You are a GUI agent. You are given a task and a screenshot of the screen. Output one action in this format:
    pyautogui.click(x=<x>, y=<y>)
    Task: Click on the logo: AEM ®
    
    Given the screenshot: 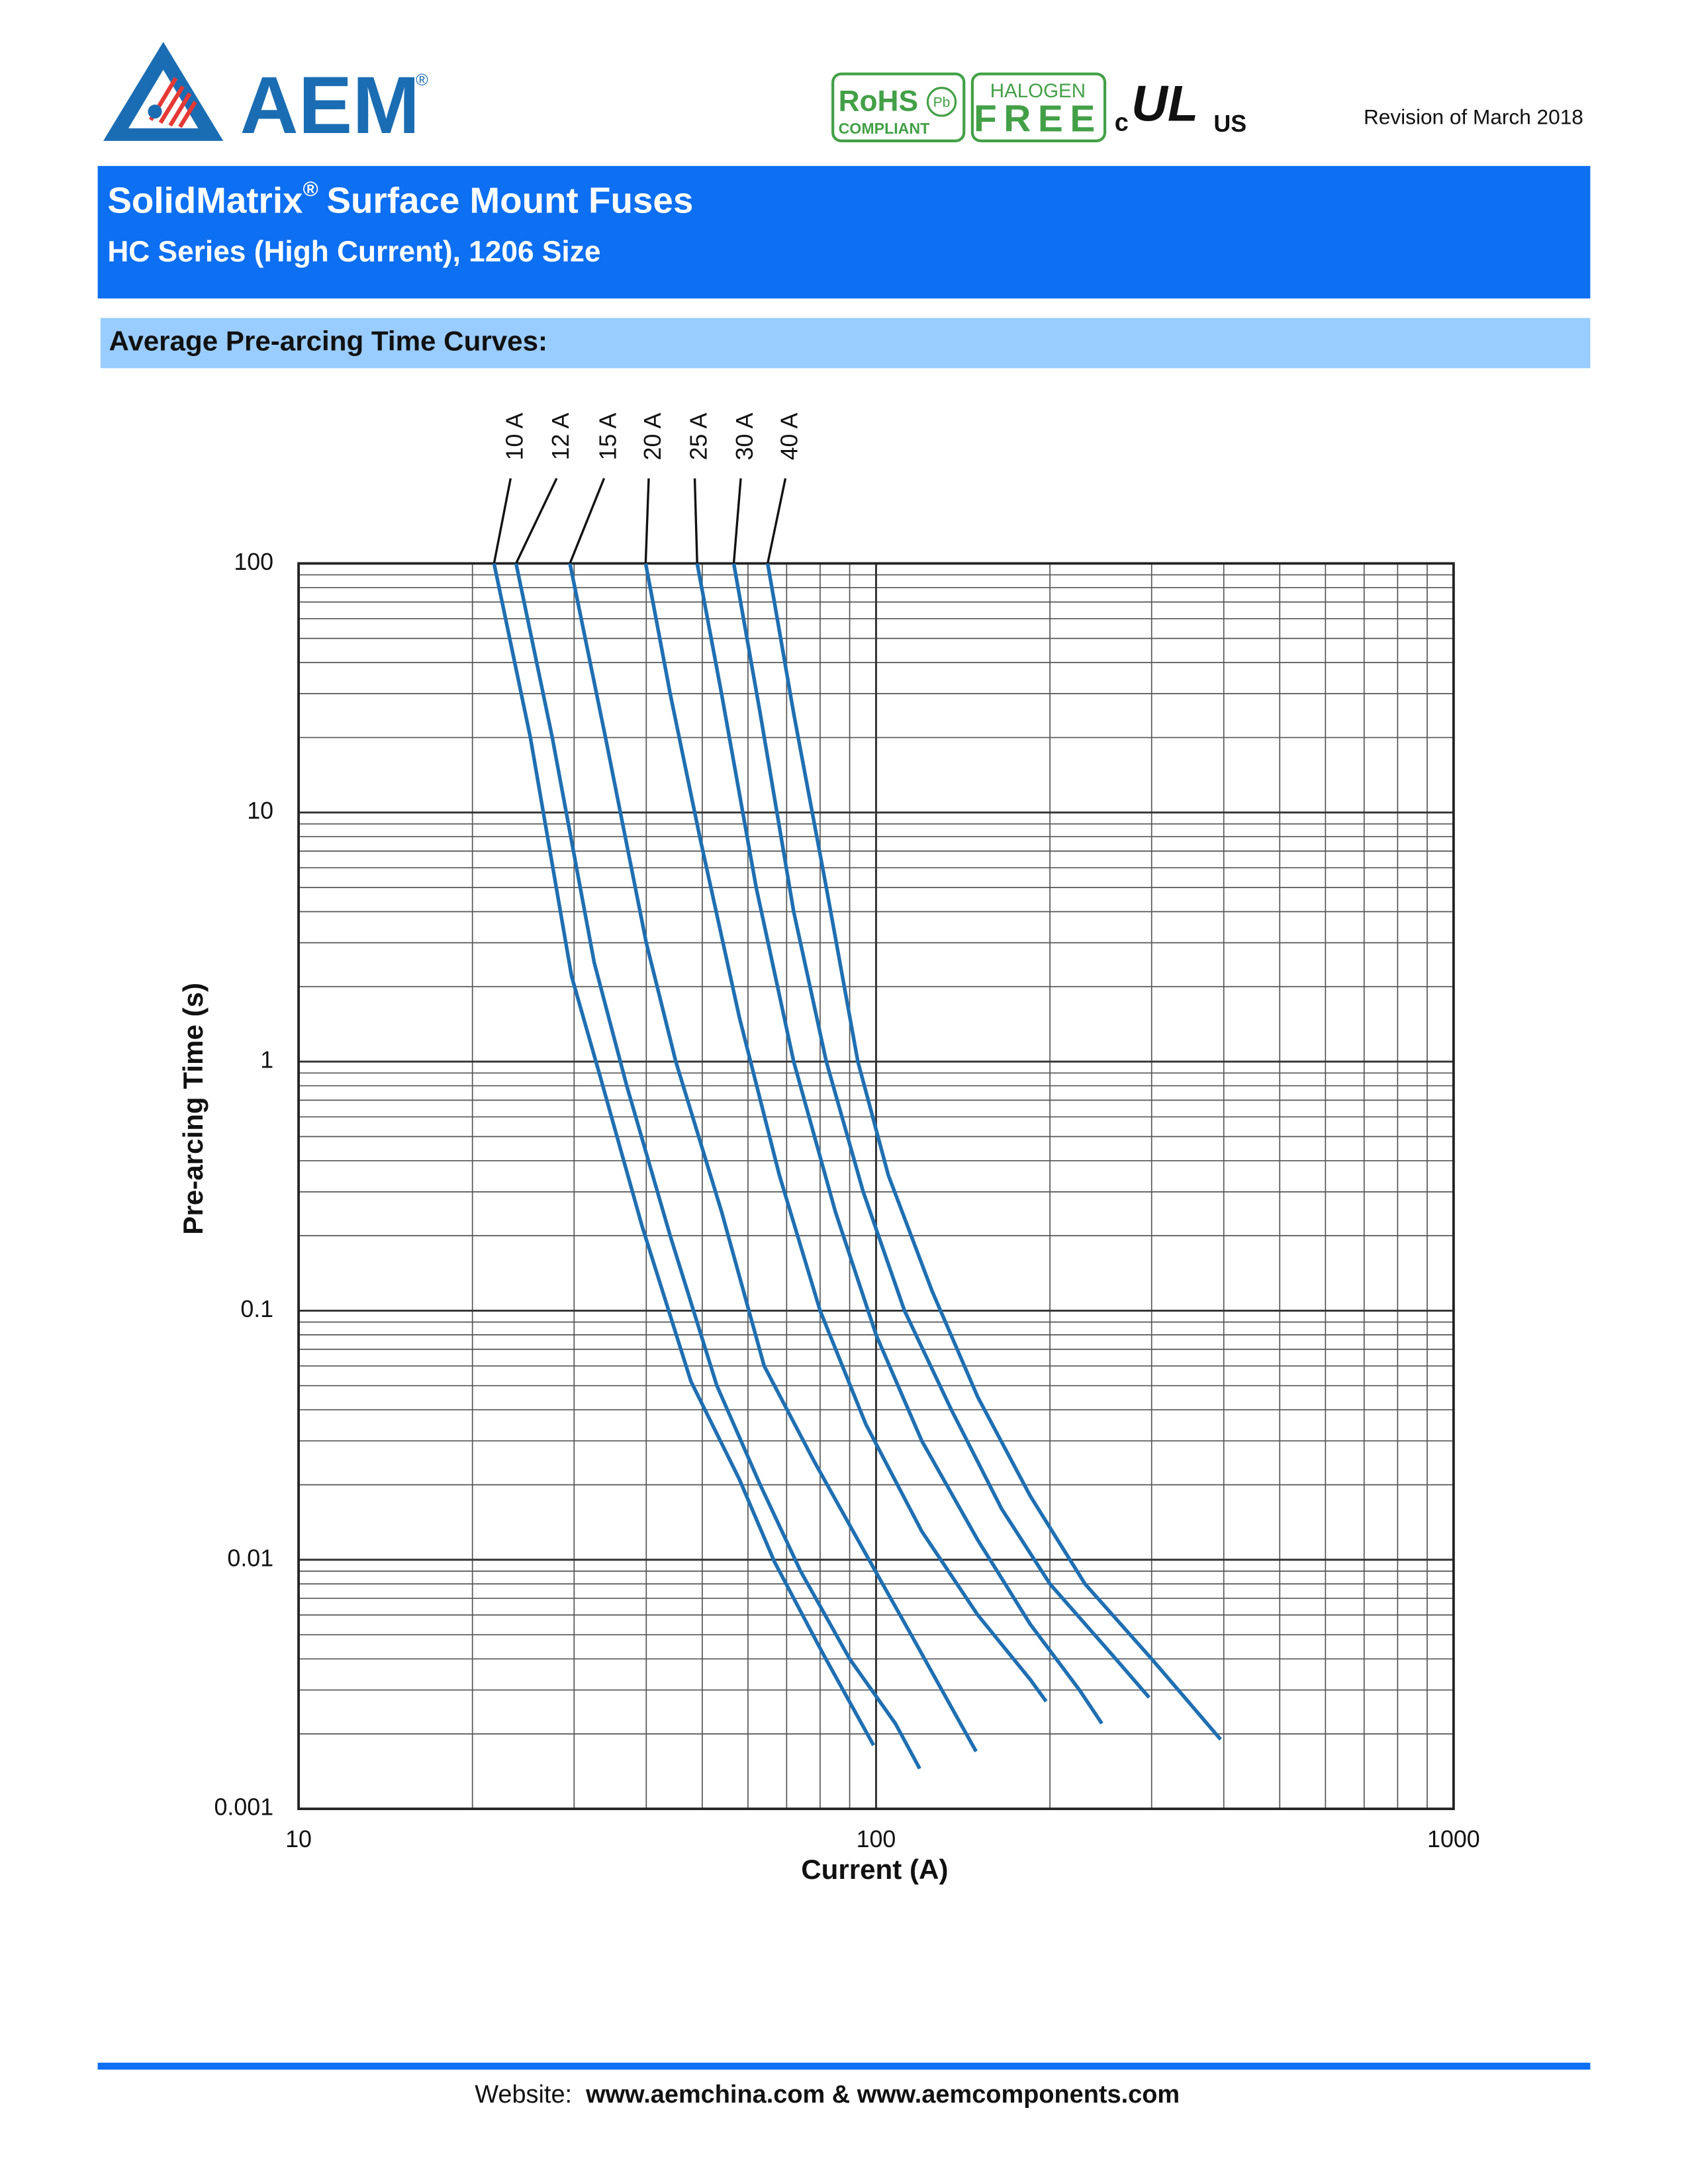 What is the action you would take?
    pyautogui.click(x=265, y=96)
    